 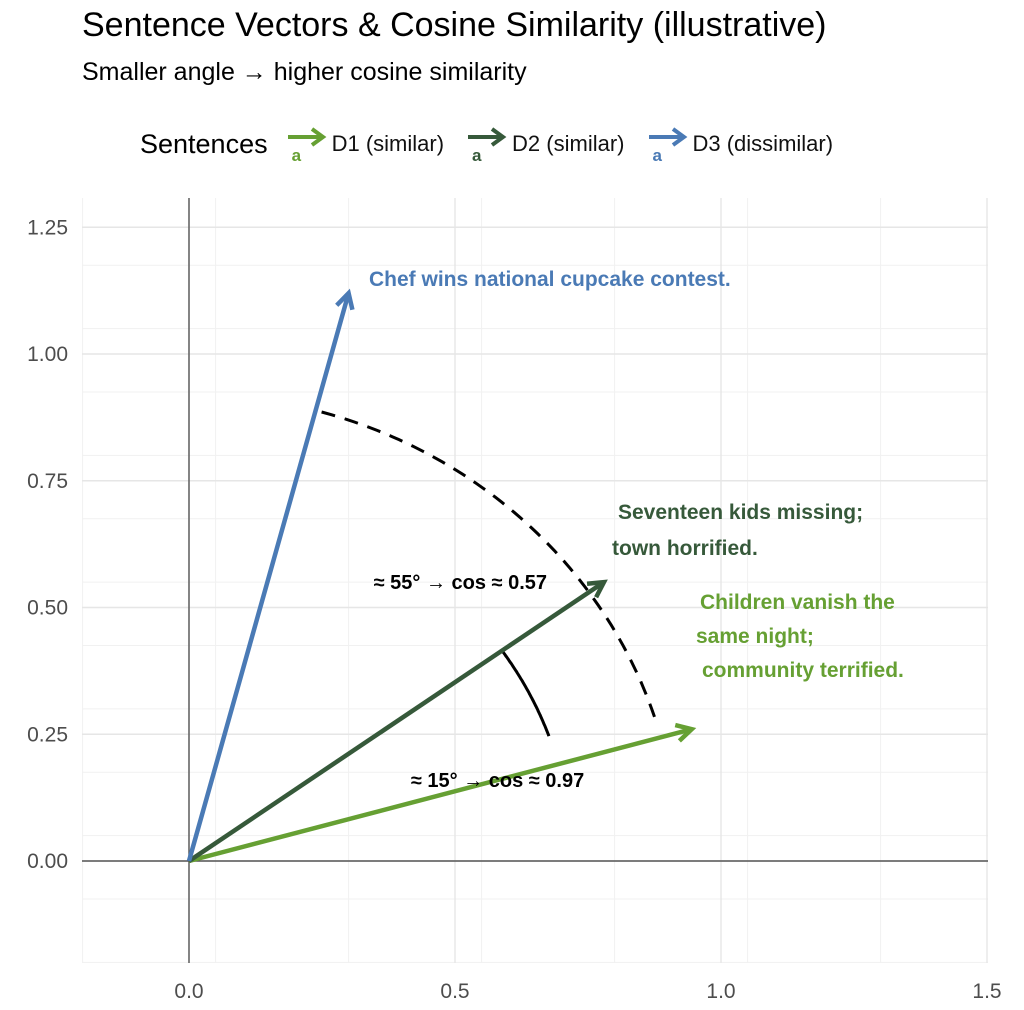 I want to click on legend-item-d3: a D3 (dissimilar), so click(x=738, y=144).